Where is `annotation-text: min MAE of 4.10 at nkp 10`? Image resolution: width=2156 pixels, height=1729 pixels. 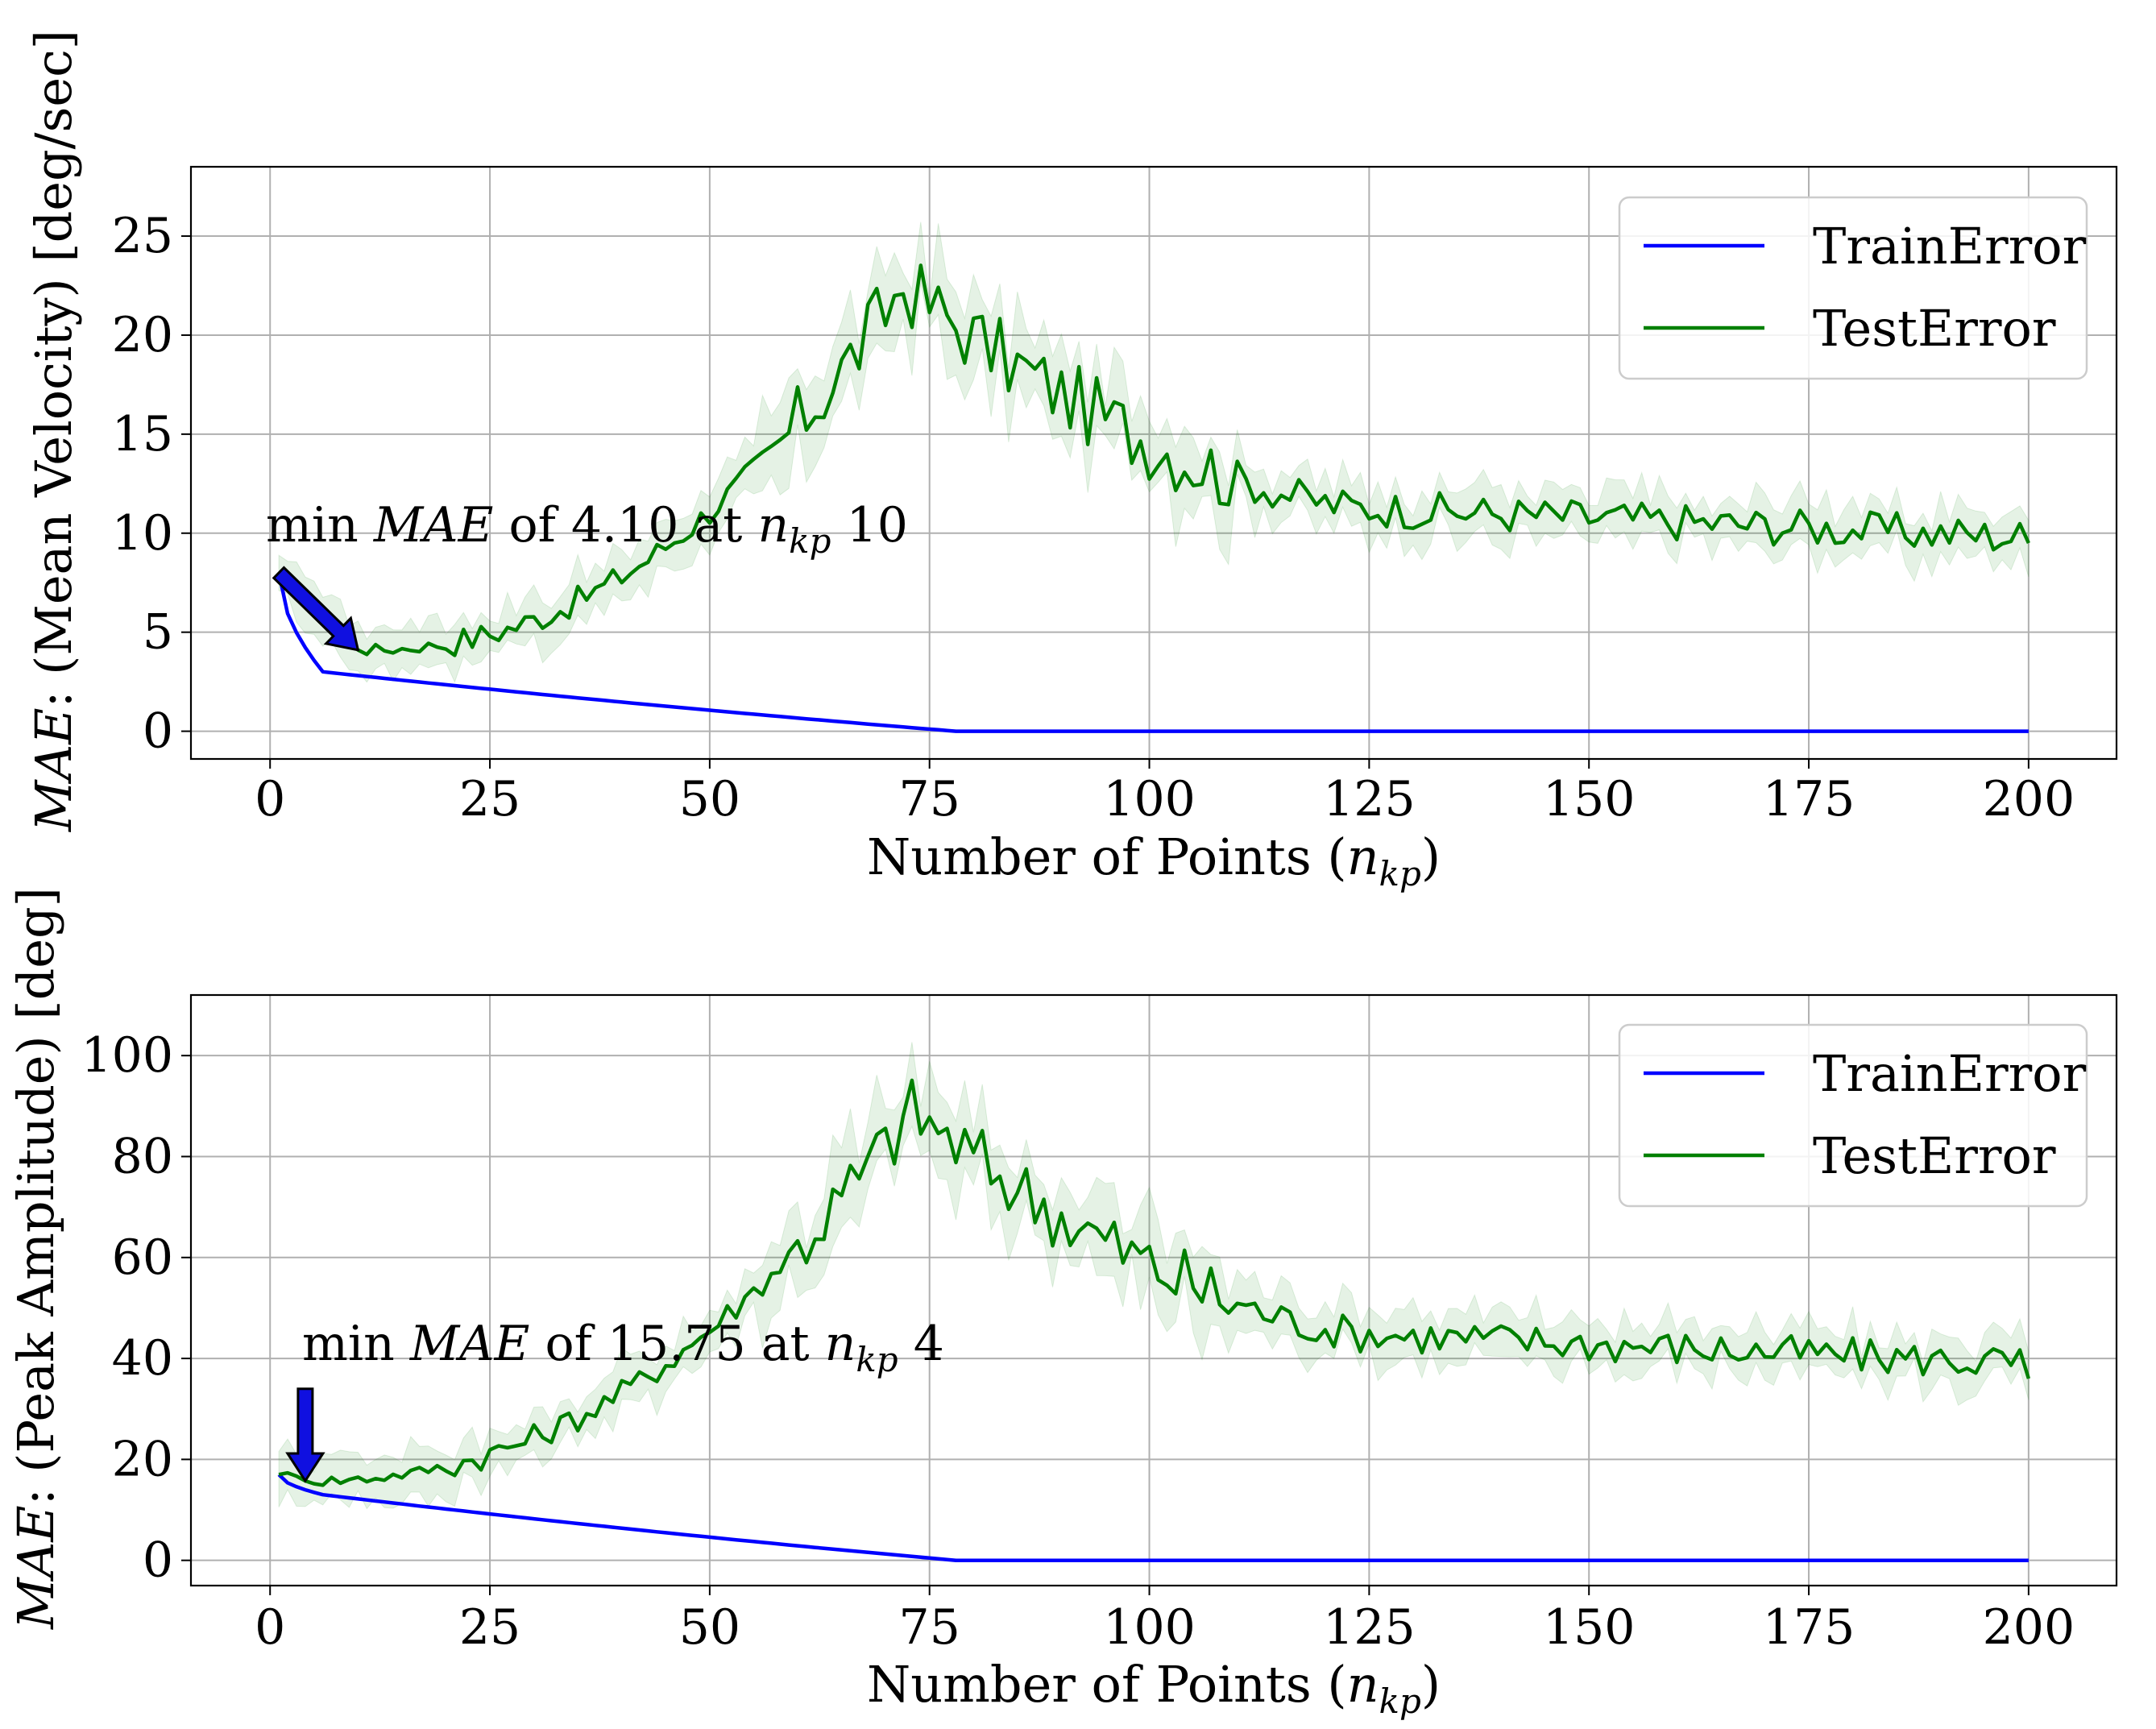 annotation-text: min MAE of 4.10 at nkp 10 is located at coordinates (587, 529).